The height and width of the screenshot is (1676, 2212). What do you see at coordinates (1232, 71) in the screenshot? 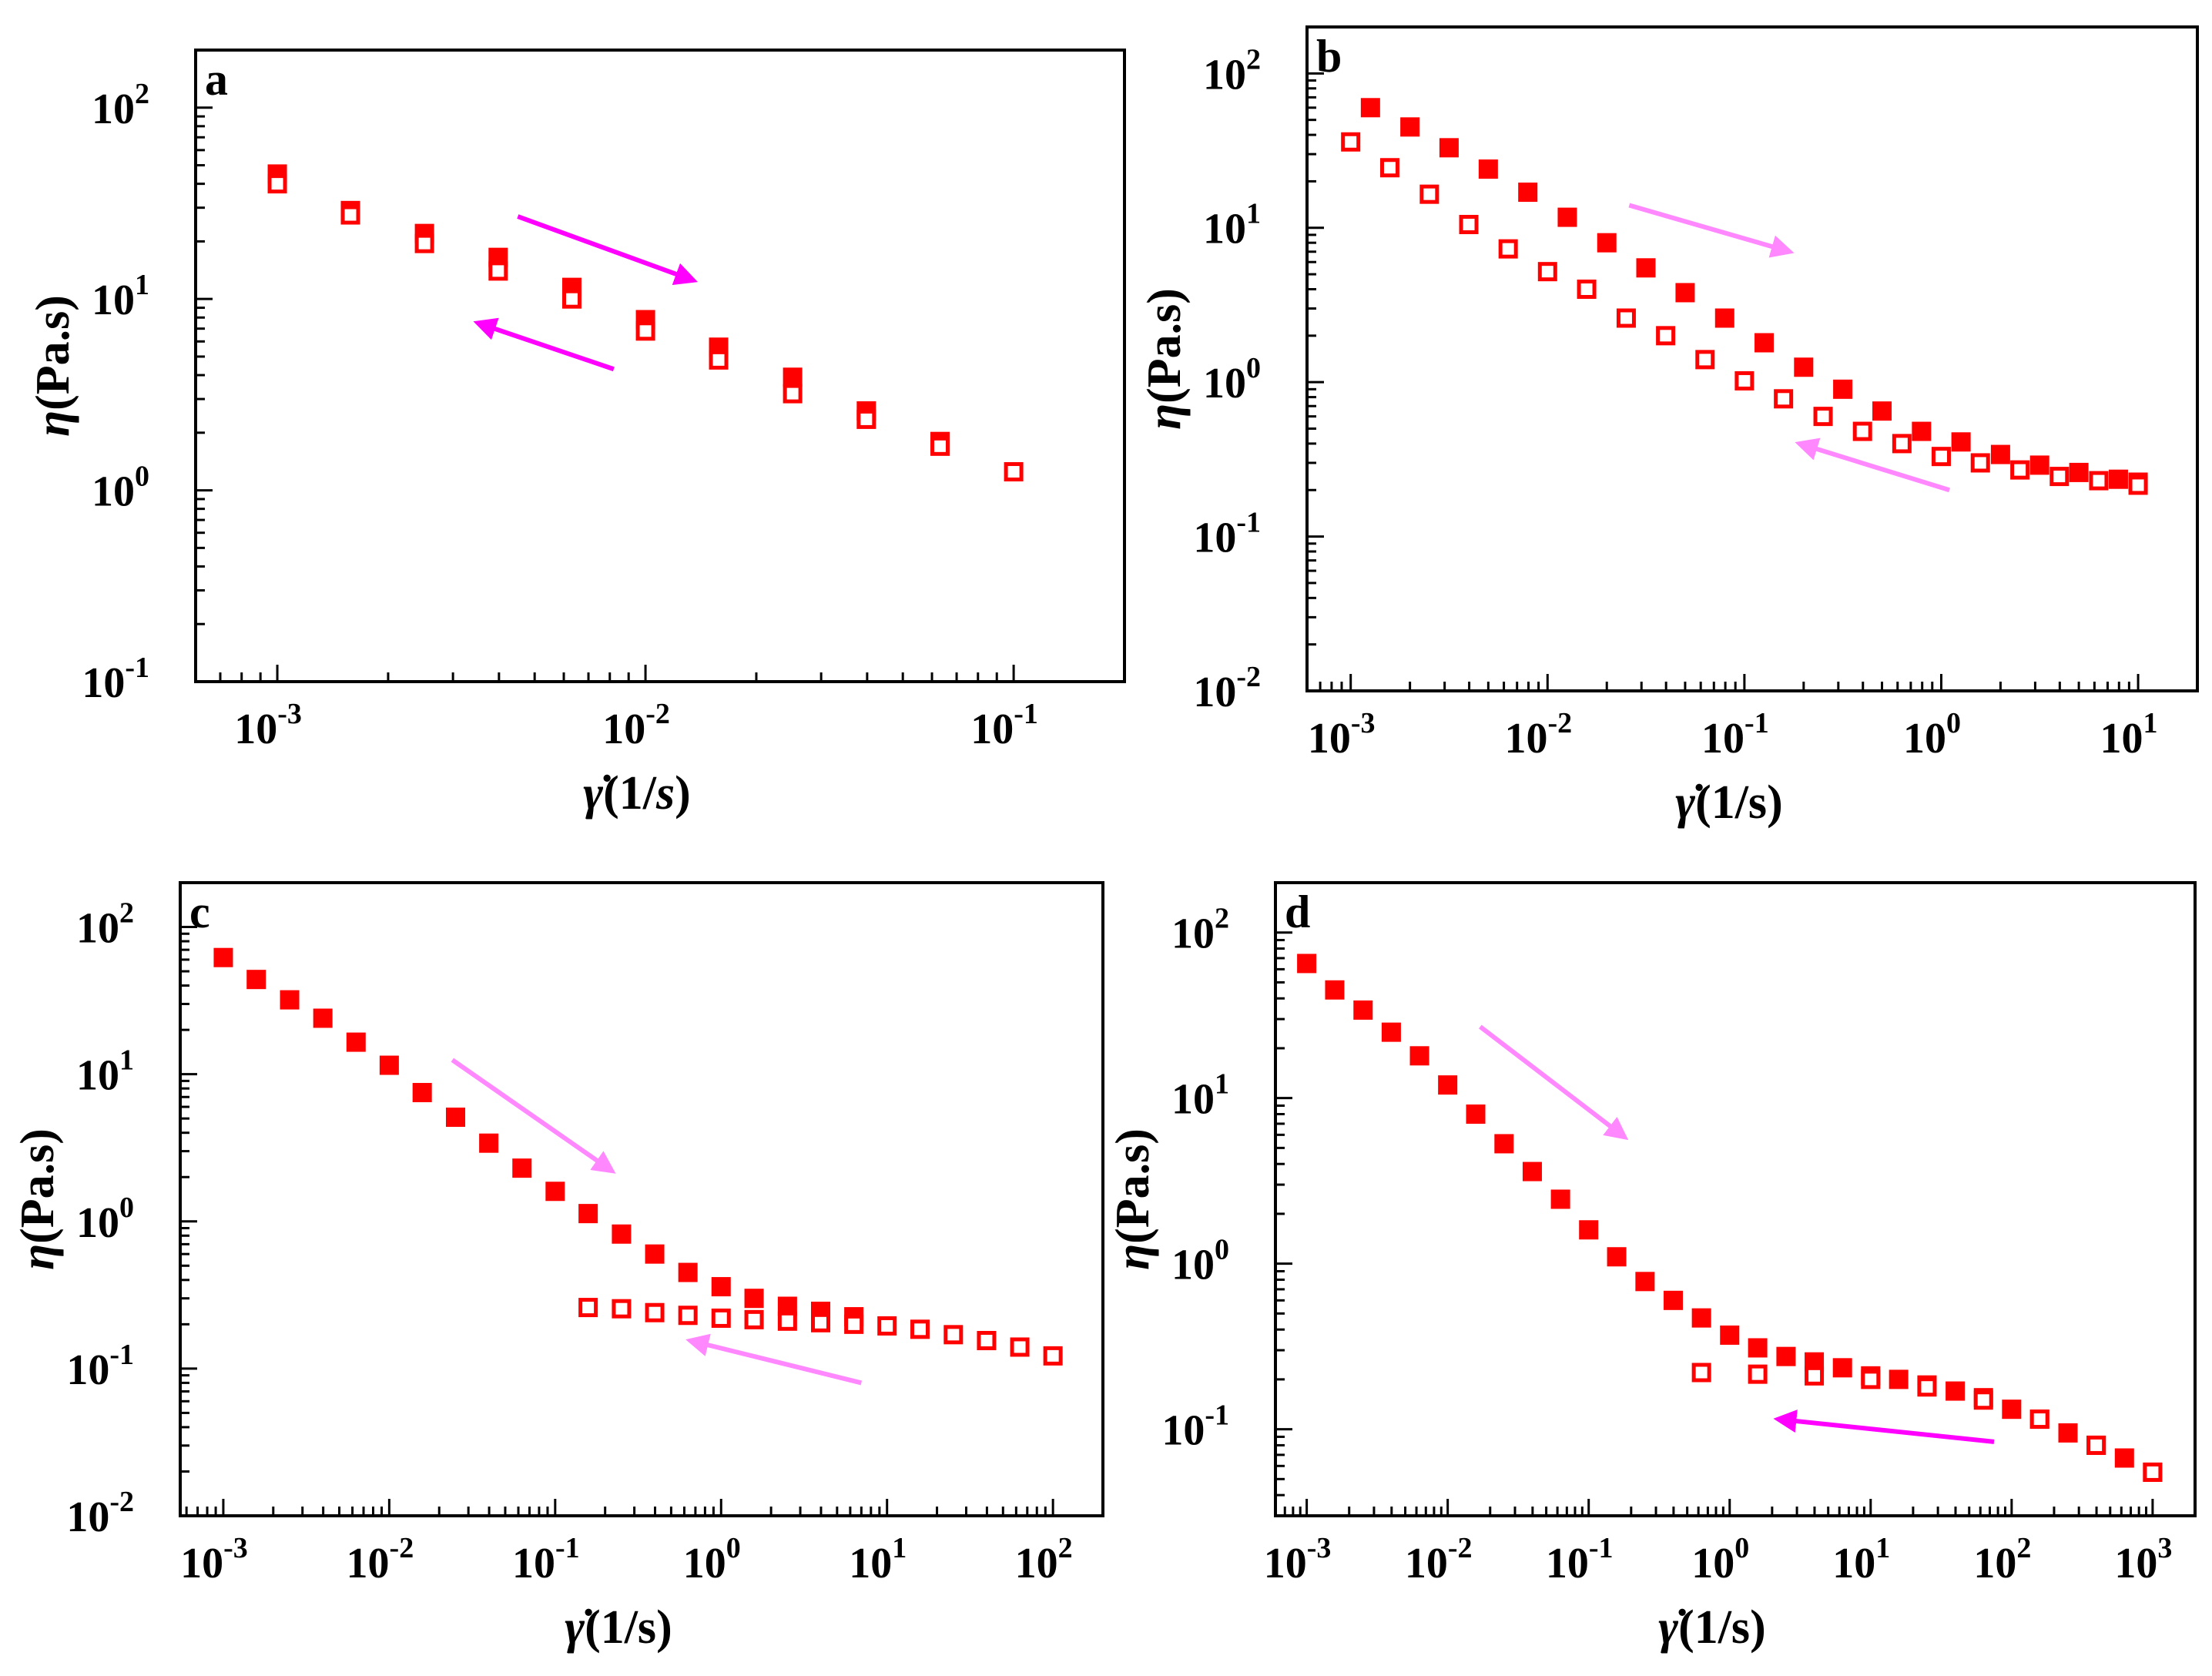
I see `y-tick-label: 10²` at bounding box center [1232, 71].